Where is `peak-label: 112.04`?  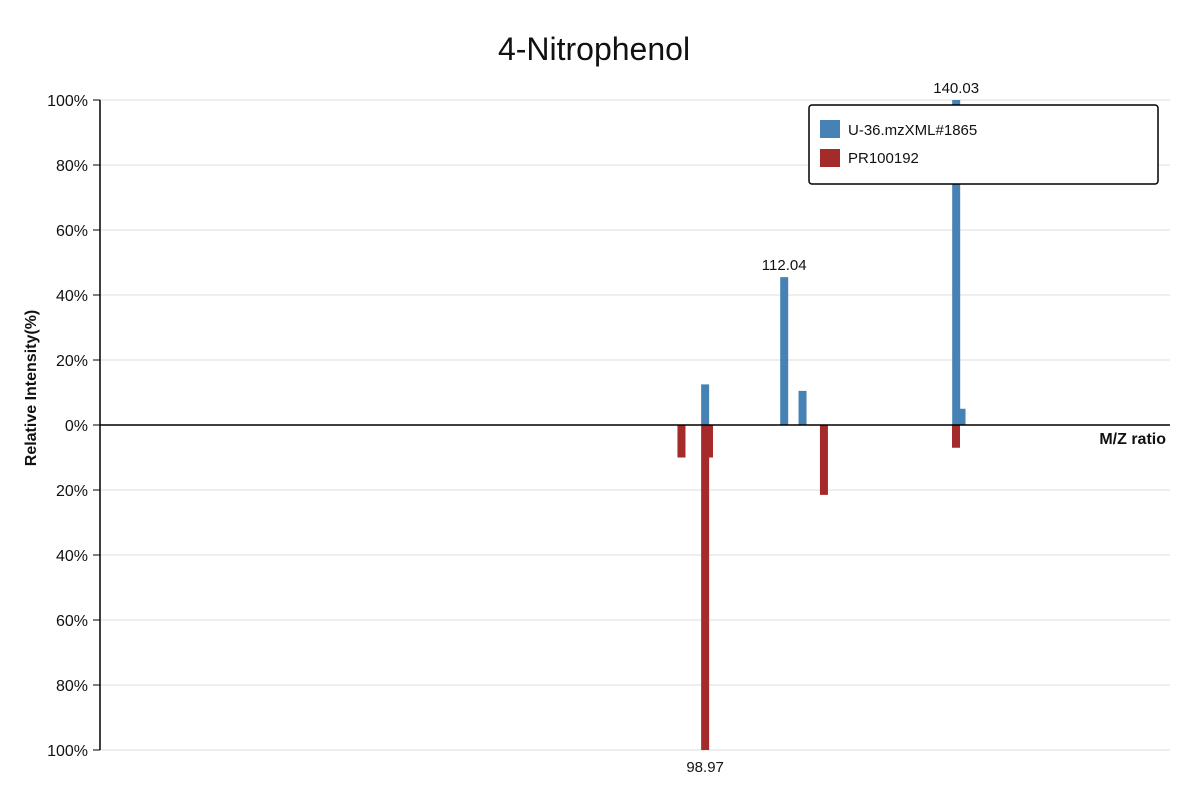 peak-label: 112.04 is located at coordinates (784, 265).